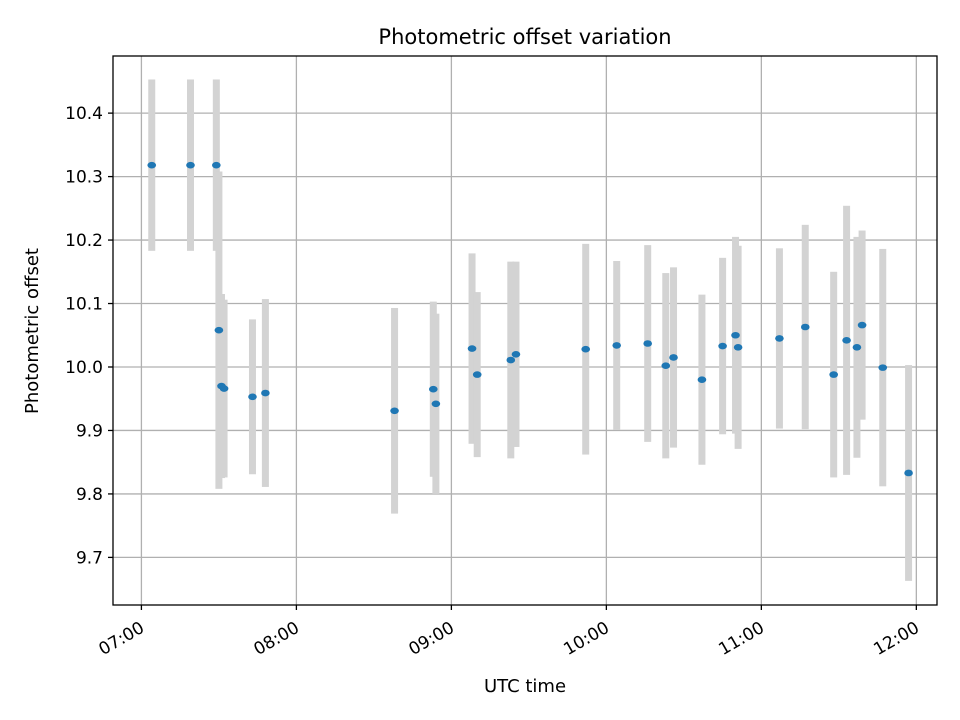  I want to click on y-axis-title: Photometric offset, so click(32, 331).